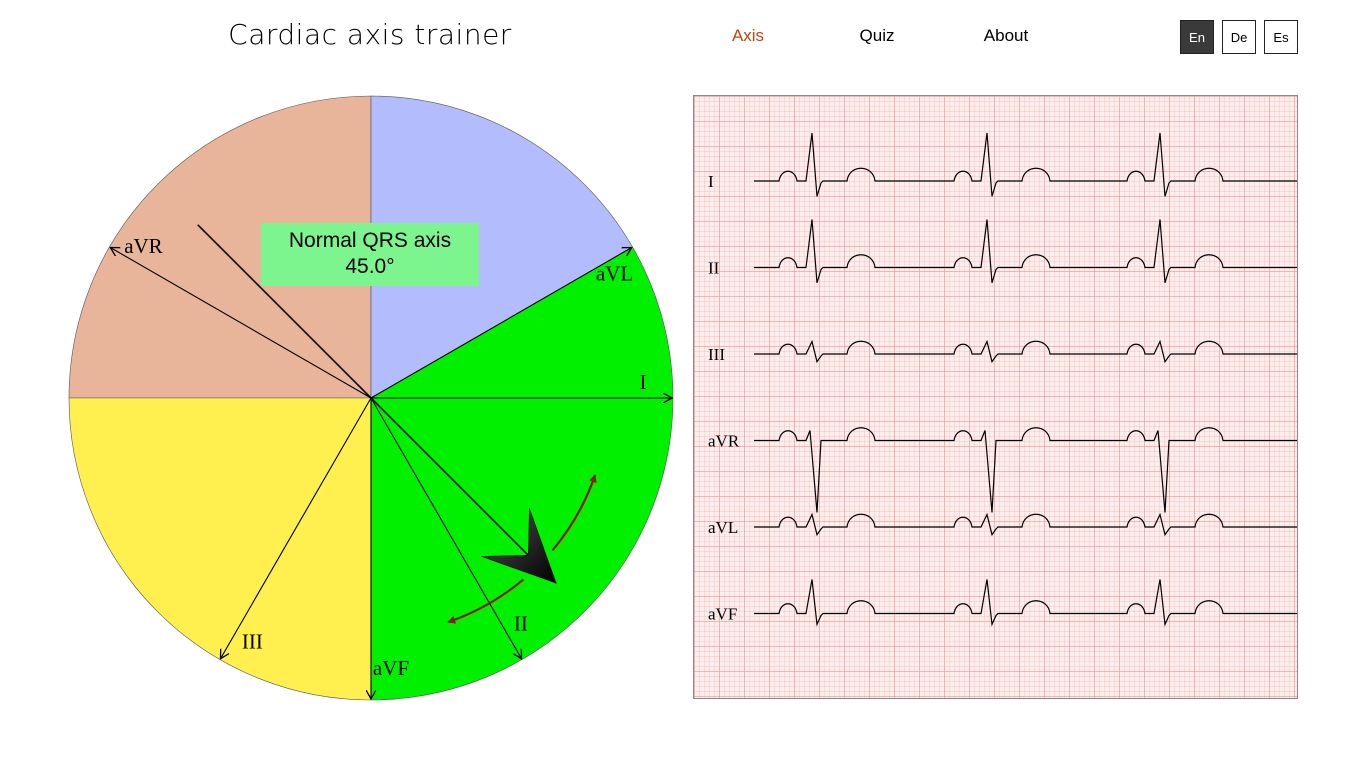 The height and width of the screenshot is (768, 1366). Describe the element at coordinates (574, 513) in the screenshot. I see `rotate-counterclockwise-icon` at that location.